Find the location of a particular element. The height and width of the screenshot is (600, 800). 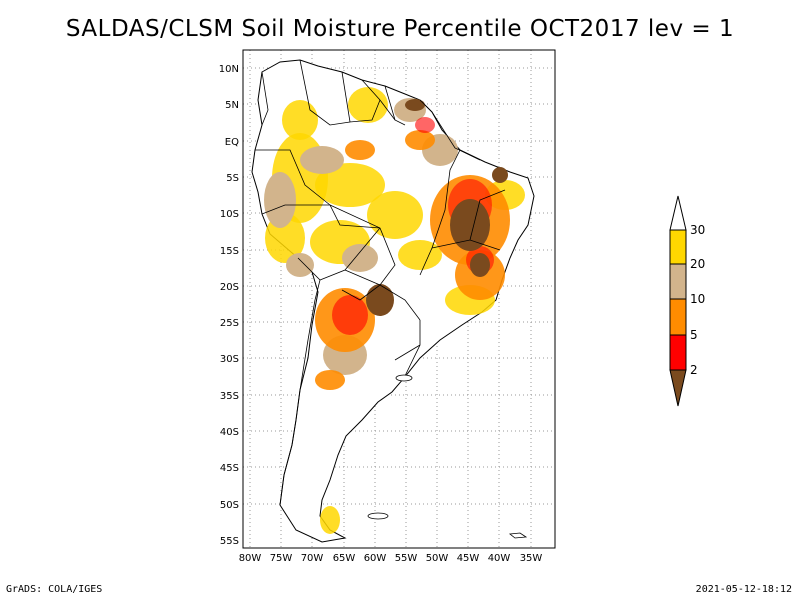

colorbar-label: 2 is located at coordinates (694, 370).